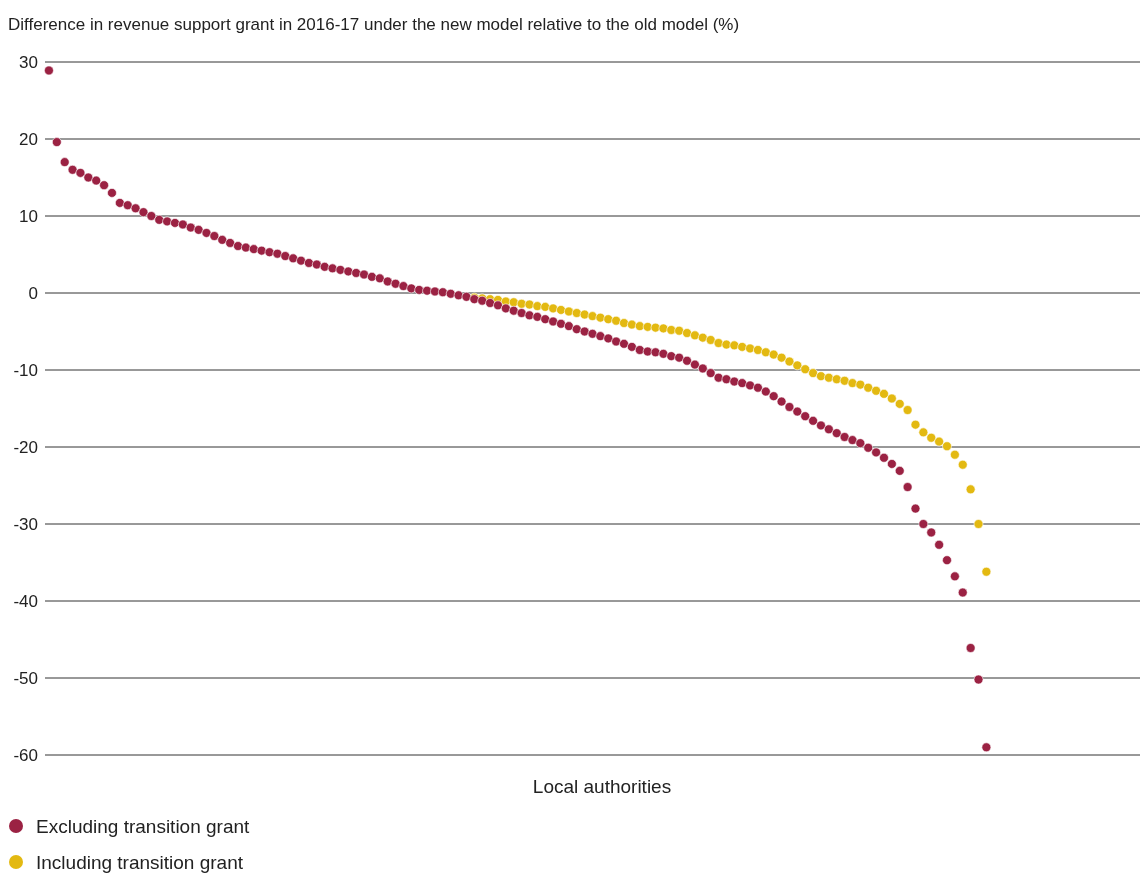 Image resolution: width=1140 pixels, height=873 pixels. Describe the element at coordinates (28, 216) in the screenshot. I see `y-tick-label: 10` at that location.